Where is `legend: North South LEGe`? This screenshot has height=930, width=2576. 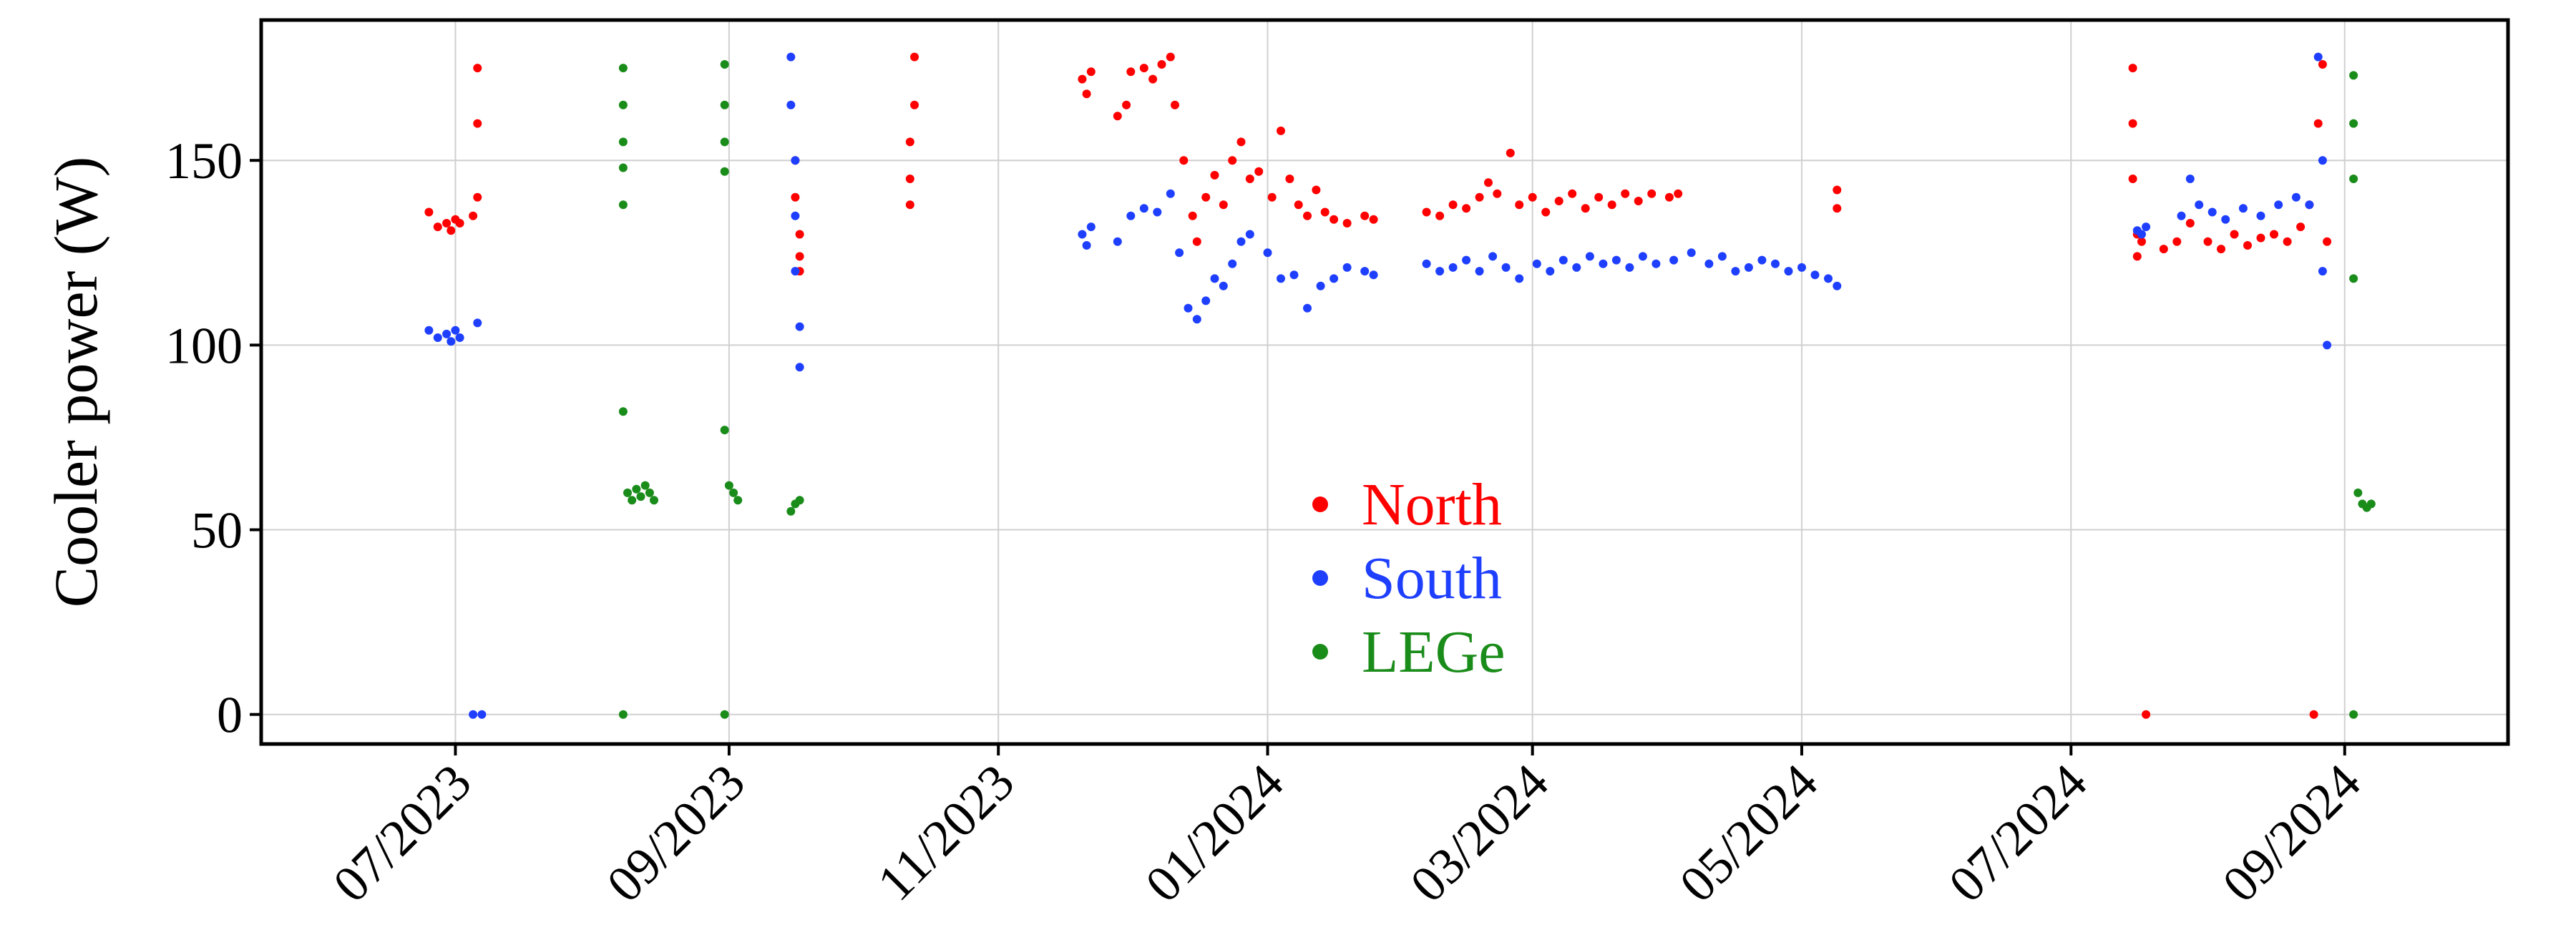
legend: North South LEGe is located at coordinates (1409, 578).